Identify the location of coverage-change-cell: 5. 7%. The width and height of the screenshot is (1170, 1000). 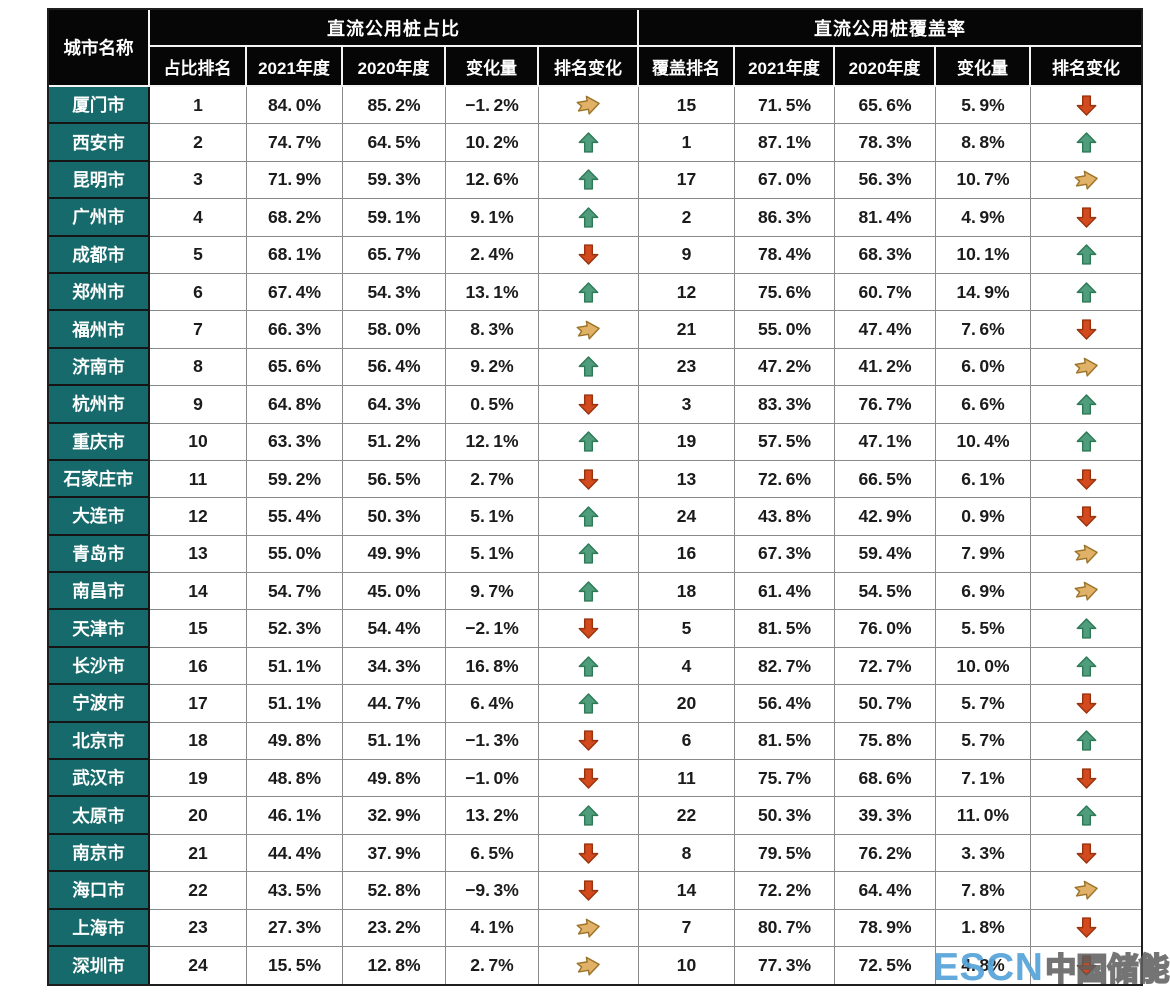
(983, 704).